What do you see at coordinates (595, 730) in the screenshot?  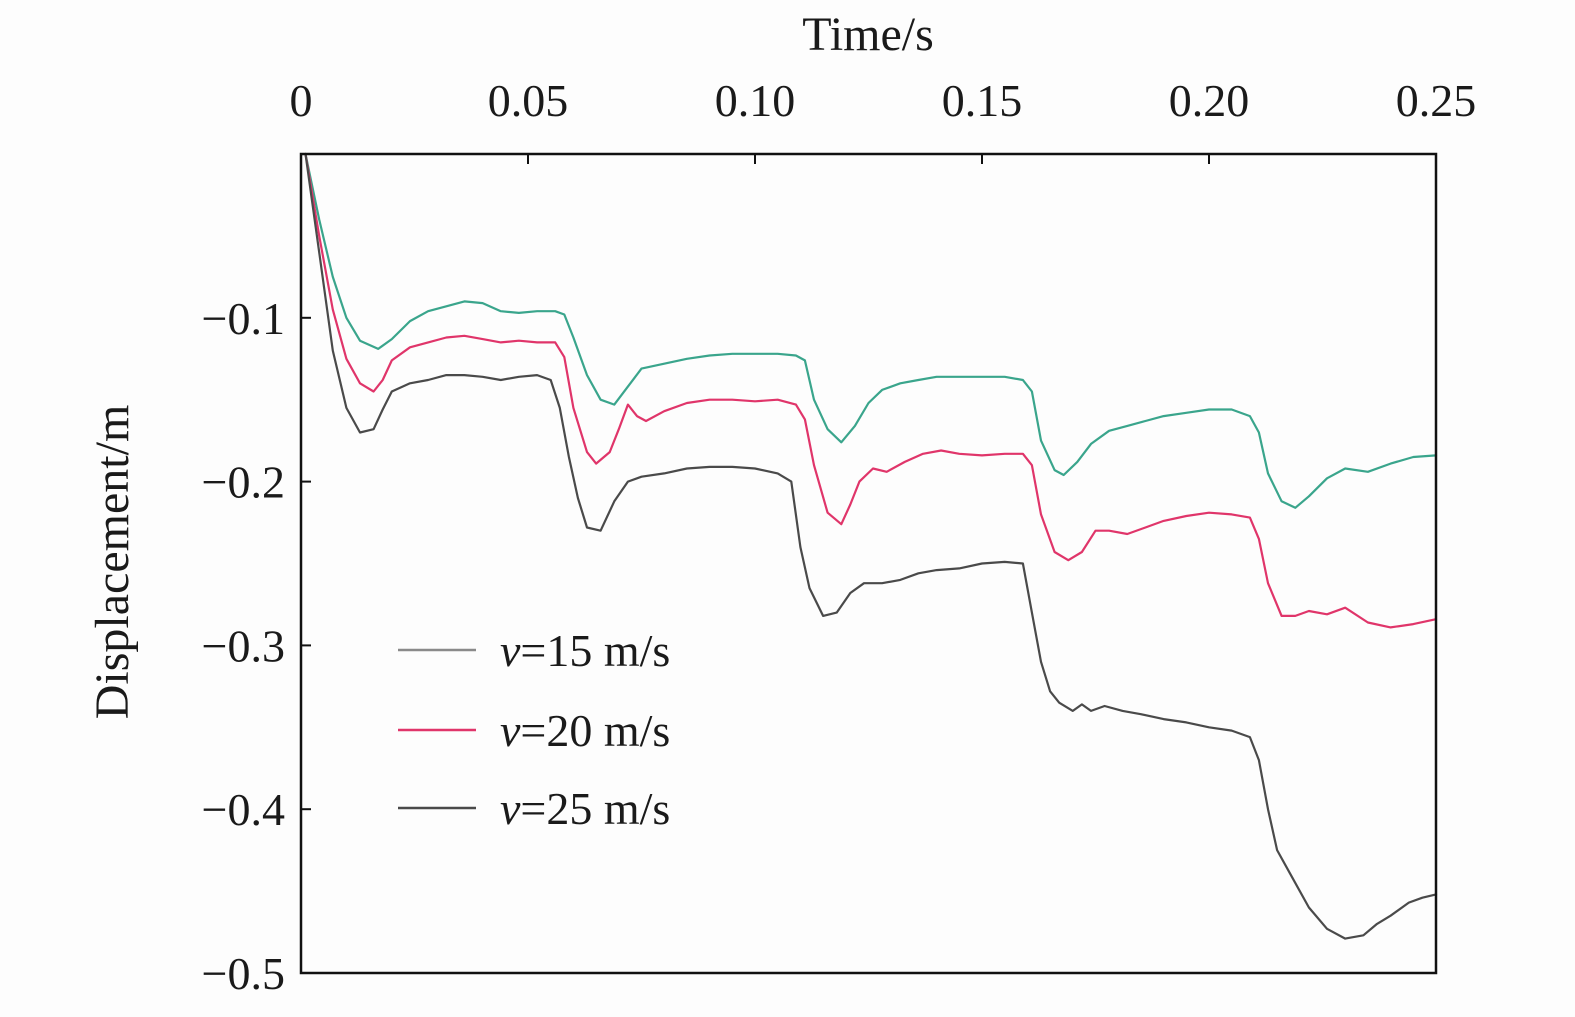 I see `legend-value: =20 m/s` at bounding box center [595, 730].